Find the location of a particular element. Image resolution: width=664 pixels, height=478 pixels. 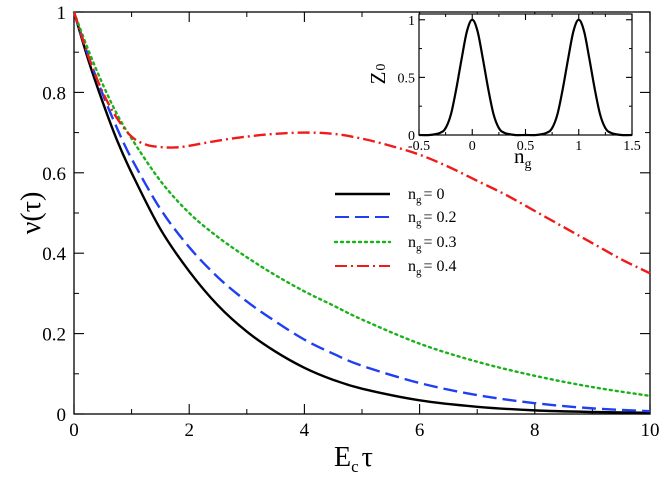

x-tick-label: 8 is located at coordinates (535, 430).